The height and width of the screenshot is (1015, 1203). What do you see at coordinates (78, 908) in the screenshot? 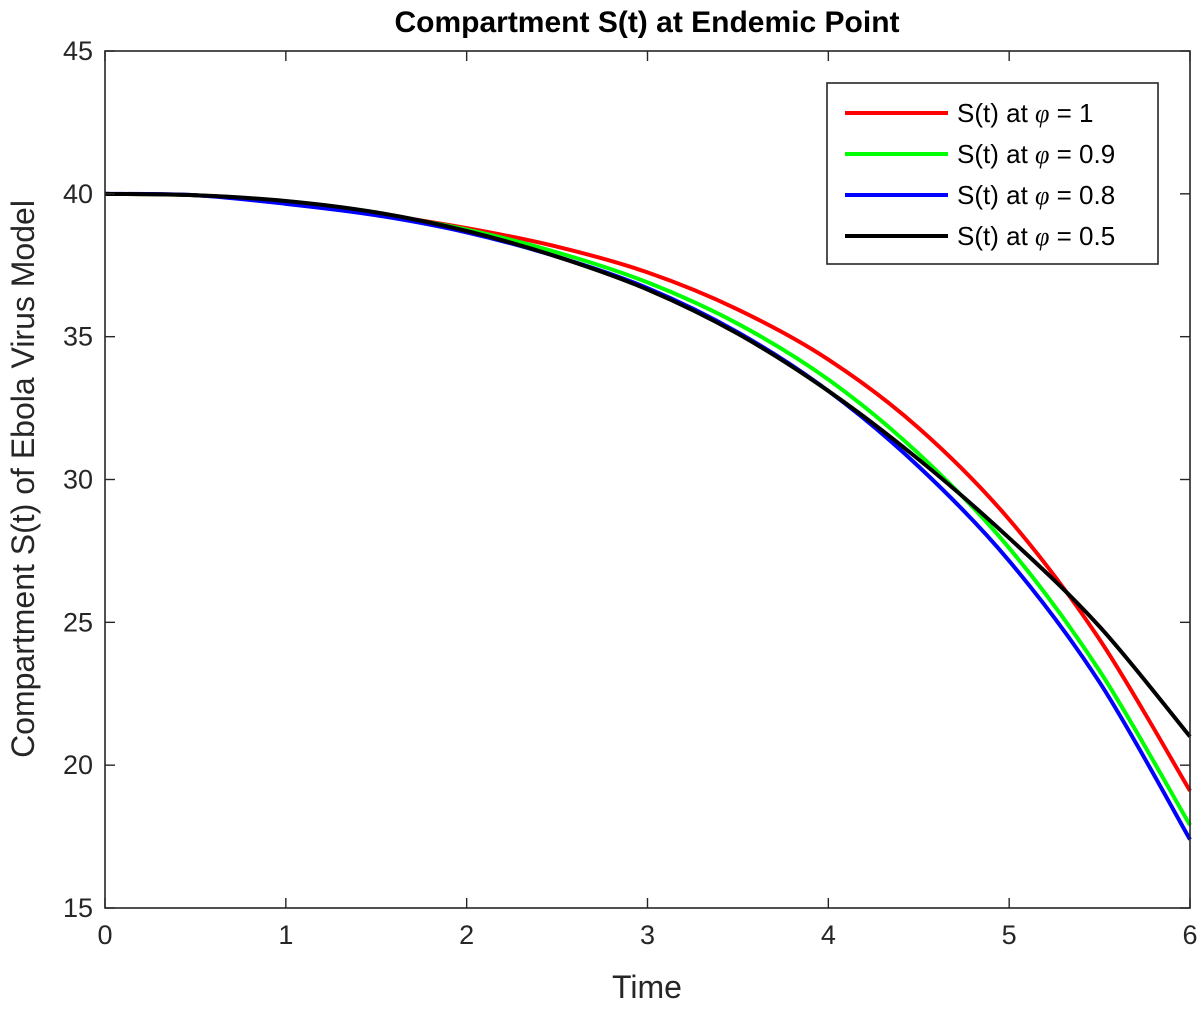
I see `y-tick-label: 15` at bounding box center [78, 908].